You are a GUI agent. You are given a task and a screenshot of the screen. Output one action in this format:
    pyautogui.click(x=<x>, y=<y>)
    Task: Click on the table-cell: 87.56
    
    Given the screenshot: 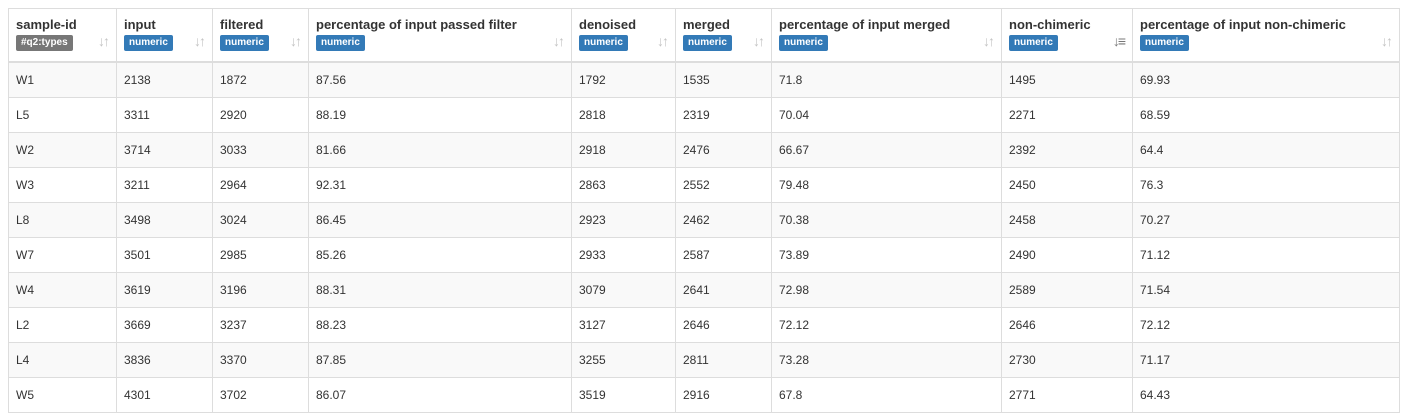 What is the action you would take?
    pyautogui.click(x=440, y=80)
    